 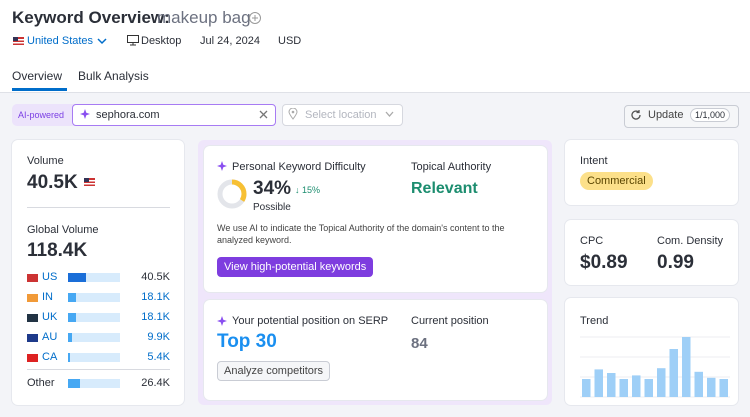 I want to click on kd-donut, so click(x=232, y=194).